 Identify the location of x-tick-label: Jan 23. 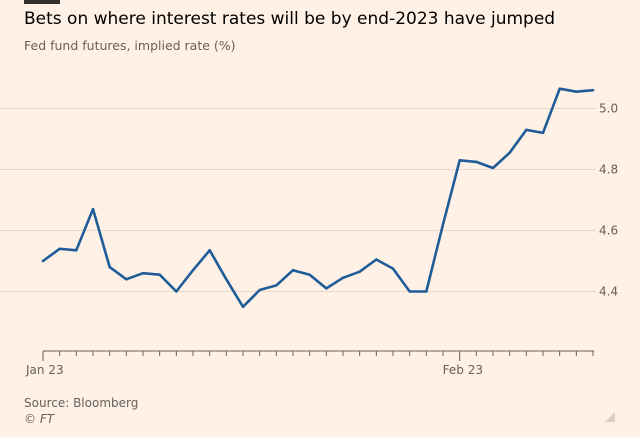
(44, 370).